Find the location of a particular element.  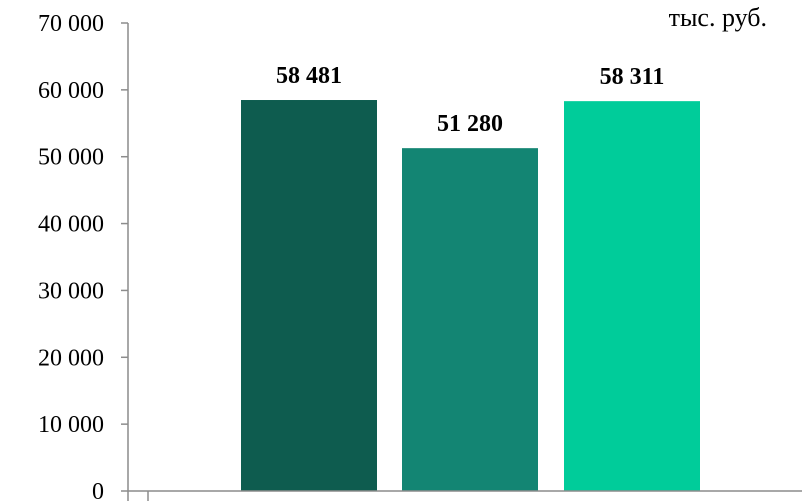

y-tick-label: 0 is located at coordinates (98, 490).